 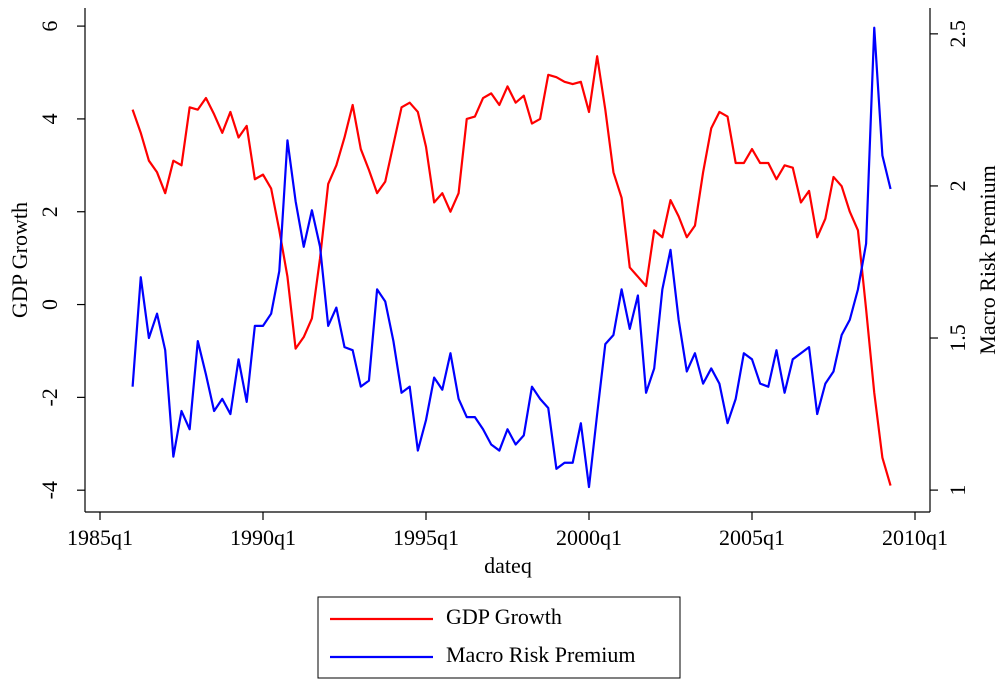 What do you see at coordinates (426, 537) in the screenshot?
I see `x-tick-label: 1995q1` at bounding box center [426, 537].